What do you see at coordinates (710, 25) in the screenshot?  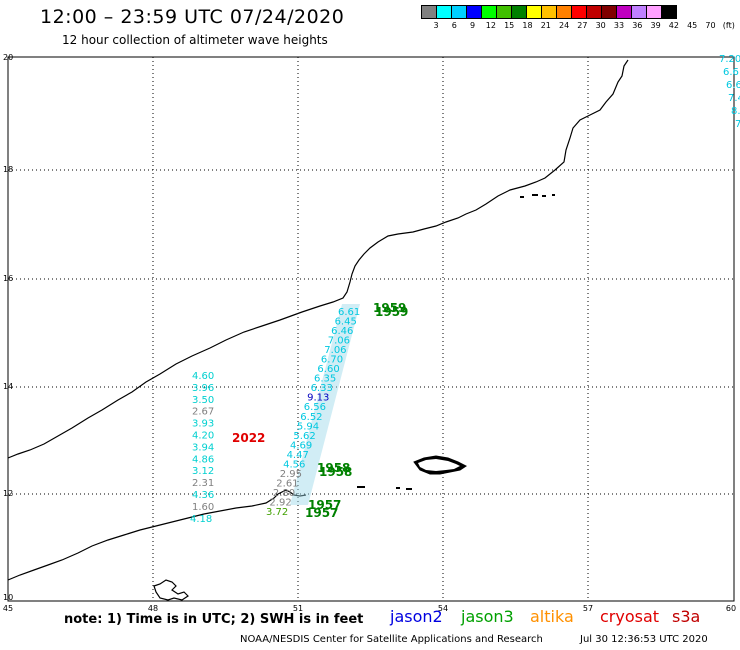 I see `scale-label: 70` at bounding box center [710, 25].